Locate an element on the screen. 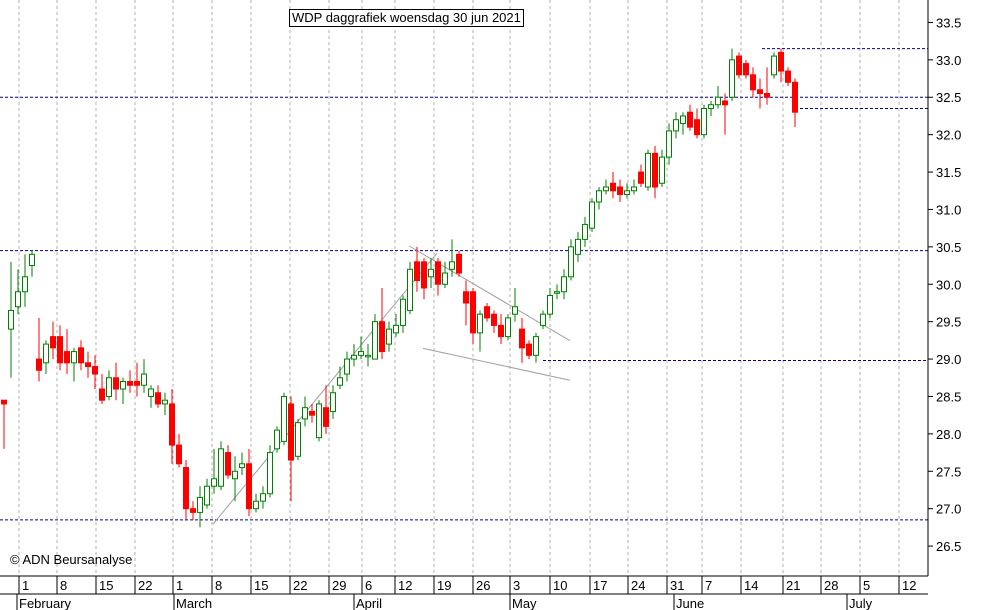 This screenshot has height=610, width=981. month-label: May is located at coordinates (524, 603).